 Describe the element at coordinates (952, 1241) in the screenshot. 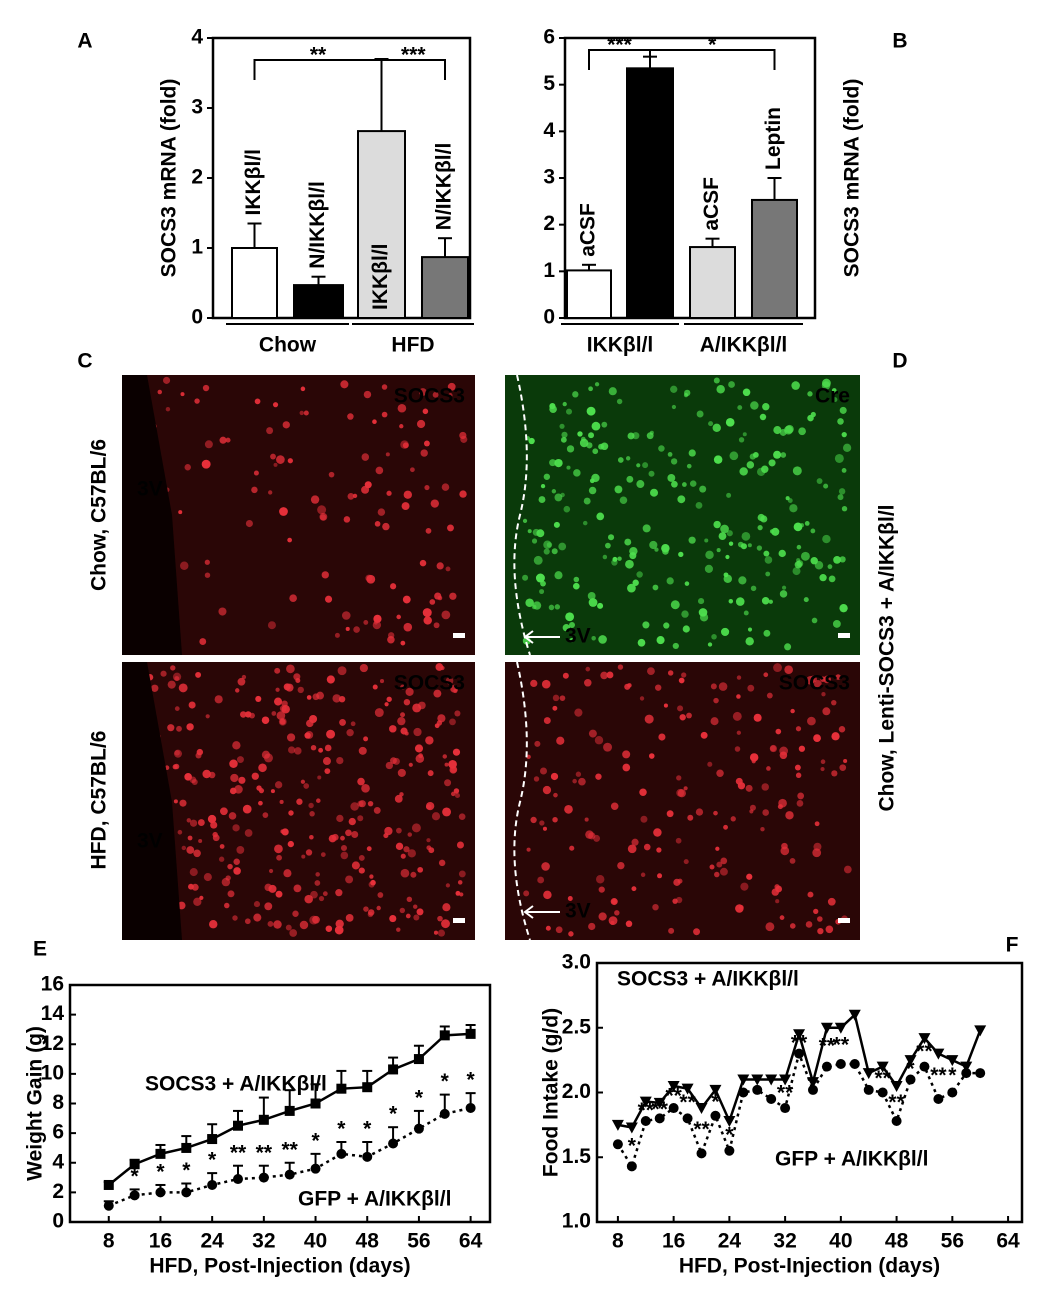

I see `x-tick-label: 56` at that location.